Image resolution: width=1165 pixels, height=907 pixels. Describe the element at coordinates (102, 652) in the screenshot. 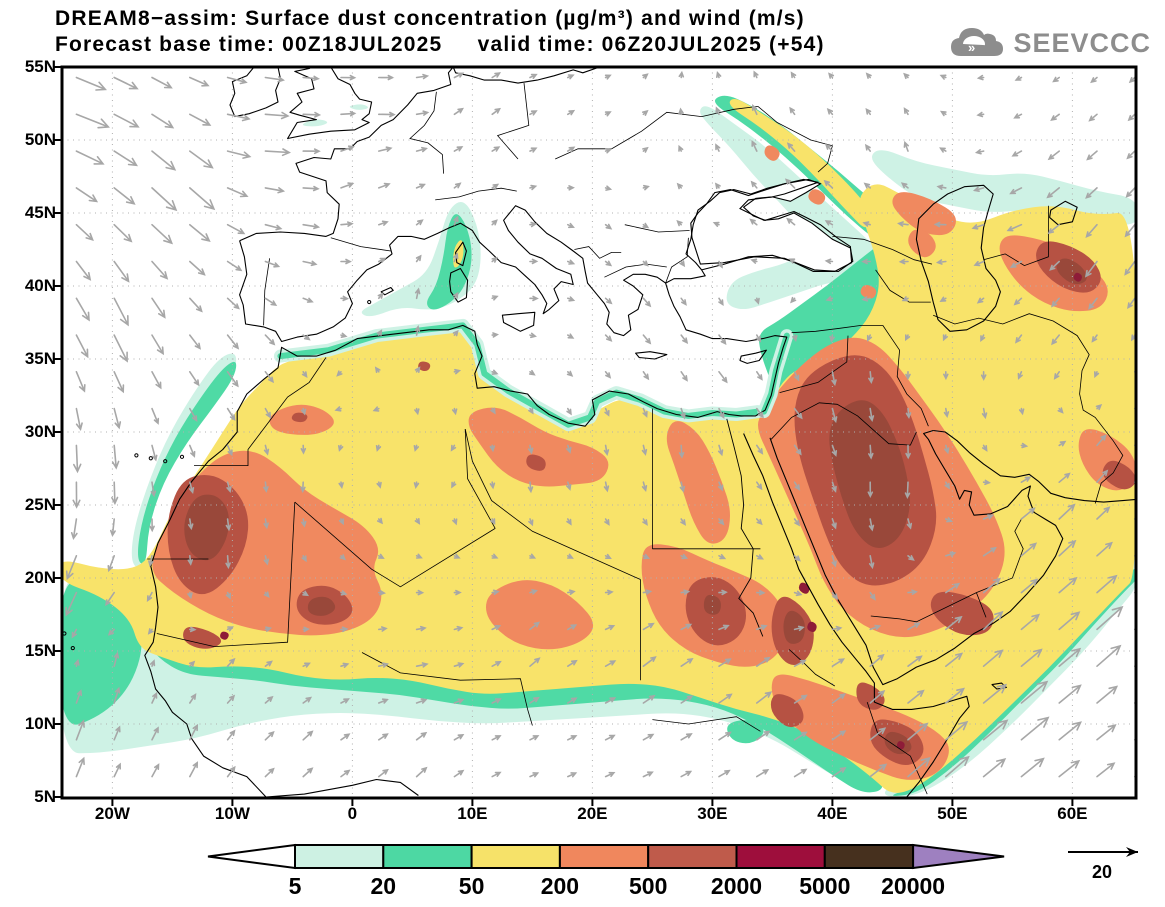

I see `dust-region-atlantic-green` at that location.